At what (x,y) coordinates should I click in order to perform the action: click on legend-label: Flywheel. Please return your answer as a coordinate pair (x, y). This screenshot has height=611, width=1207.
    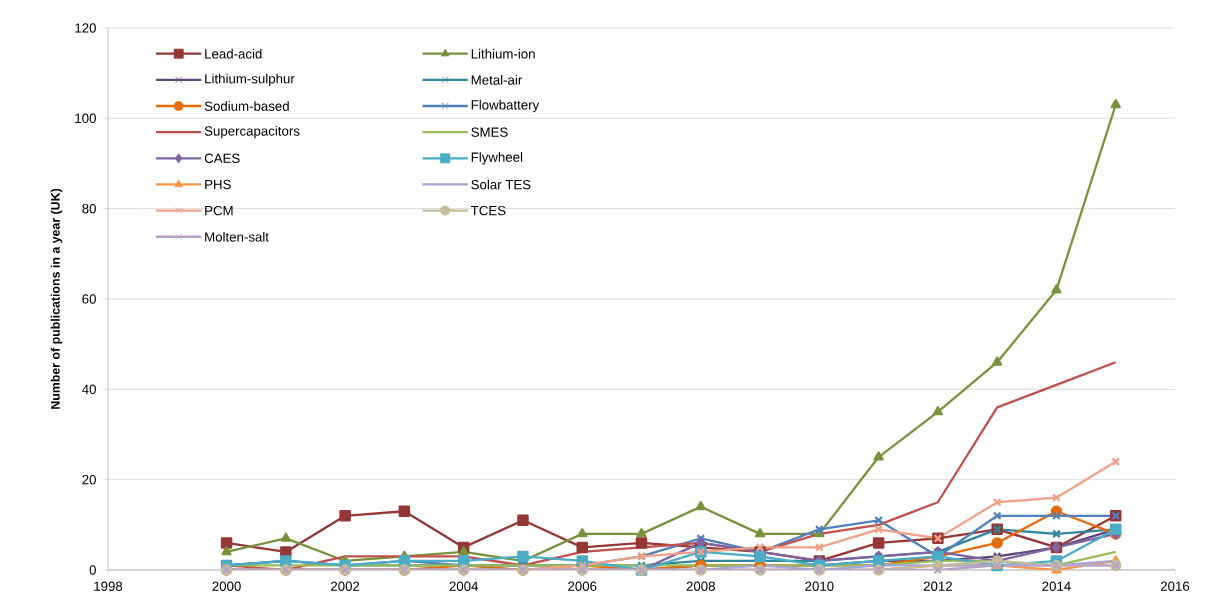
    Looking at the image, I should click on (497, 158).